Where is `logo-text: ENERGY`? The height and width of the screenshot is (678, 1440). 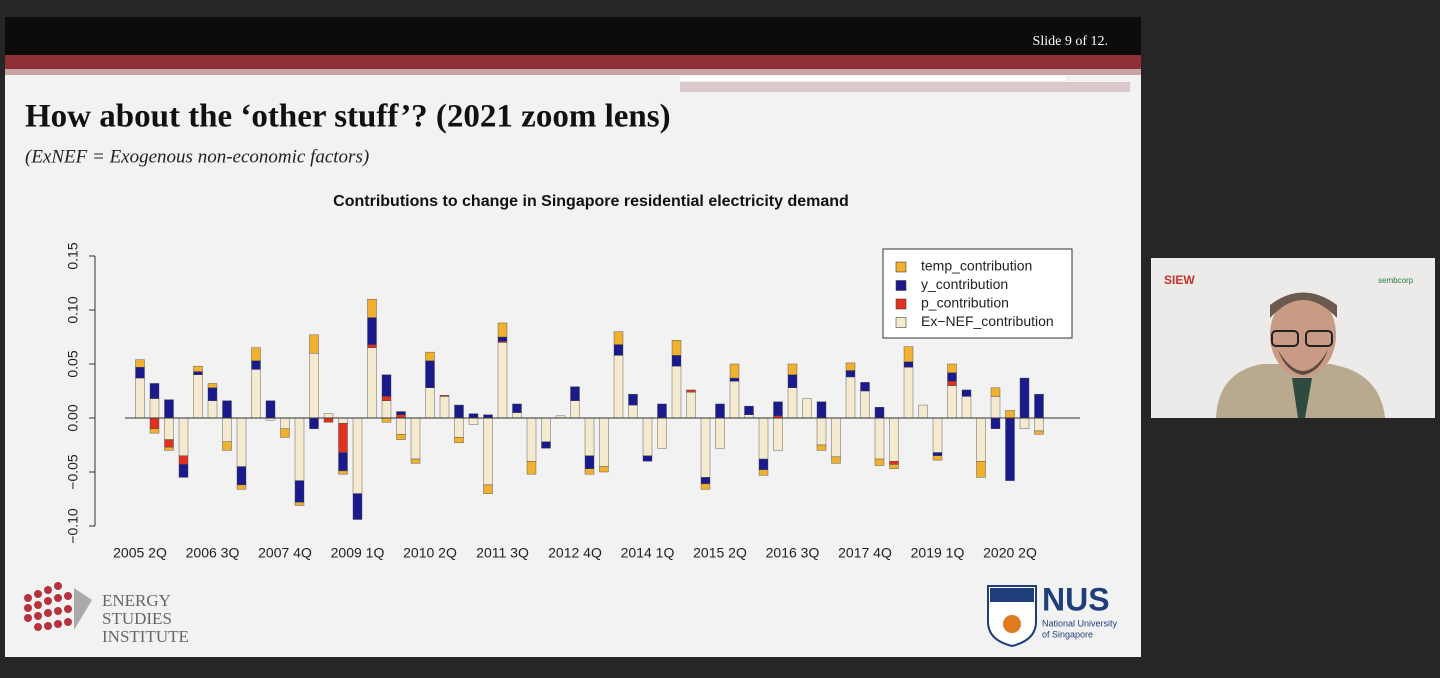
logo-text: ENERGY is located at coordinates (136, 600).